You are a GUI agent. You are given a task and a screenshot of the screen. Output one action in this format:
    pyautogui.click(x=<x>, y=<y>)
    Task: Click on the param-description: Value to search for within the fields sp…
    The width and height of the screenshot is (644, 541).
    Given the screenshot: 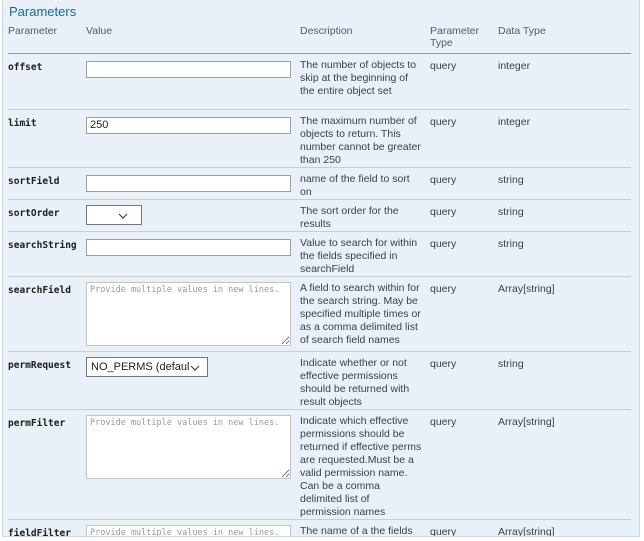 What is the action you would take?
    pyautogui.click(x=359, y=256)
    